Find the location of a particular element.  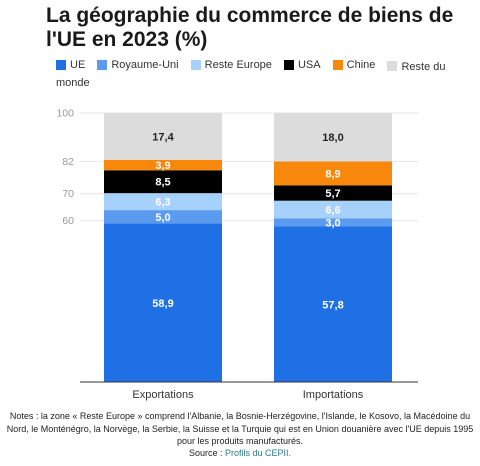

legend-label-reste-du-monde: Reste du monde is located at coordinates (251, 75).